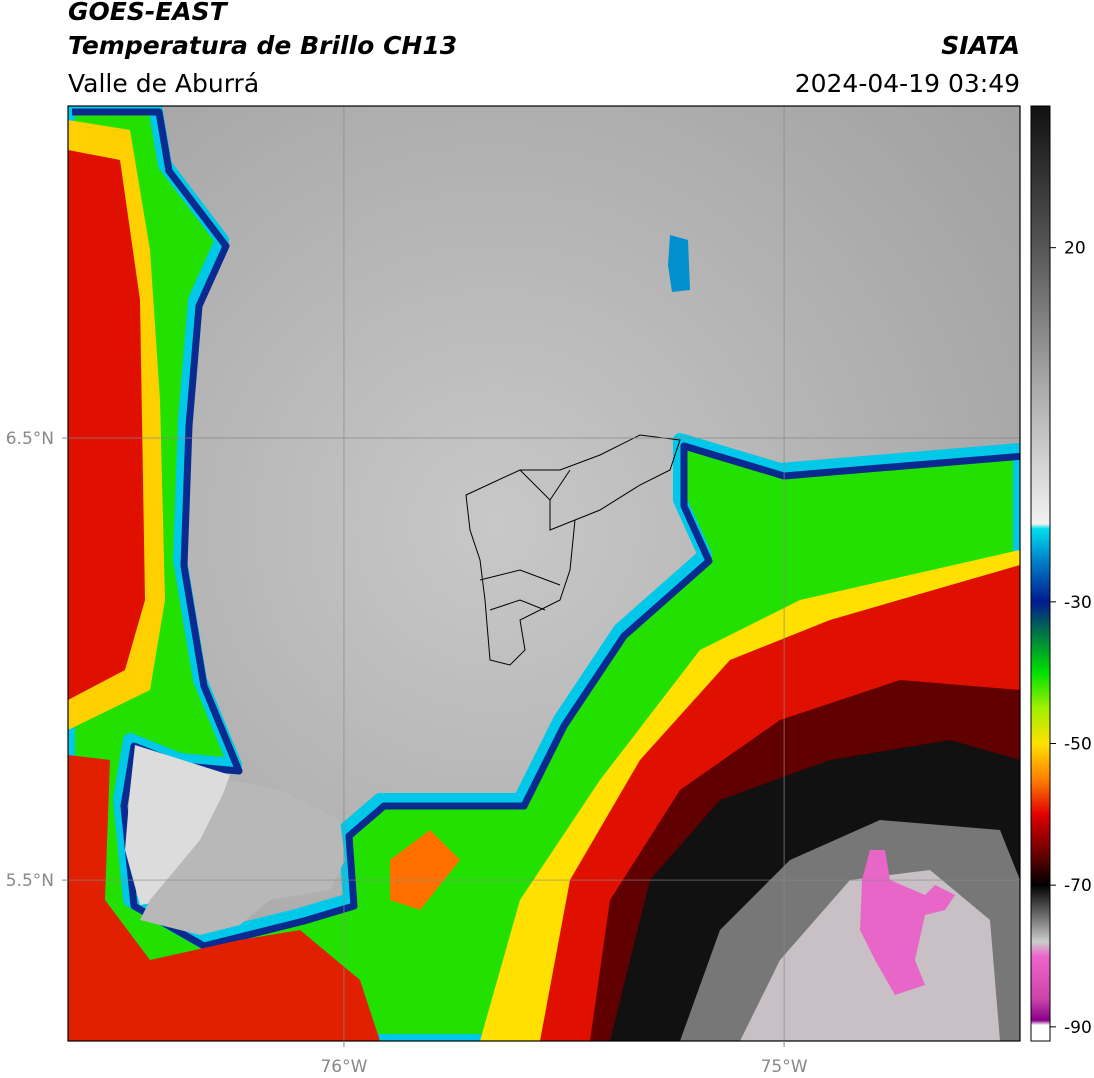 The width and height of the screenshot is (1094, 1078). I want to click on cloud-cell, so click(679, 263).